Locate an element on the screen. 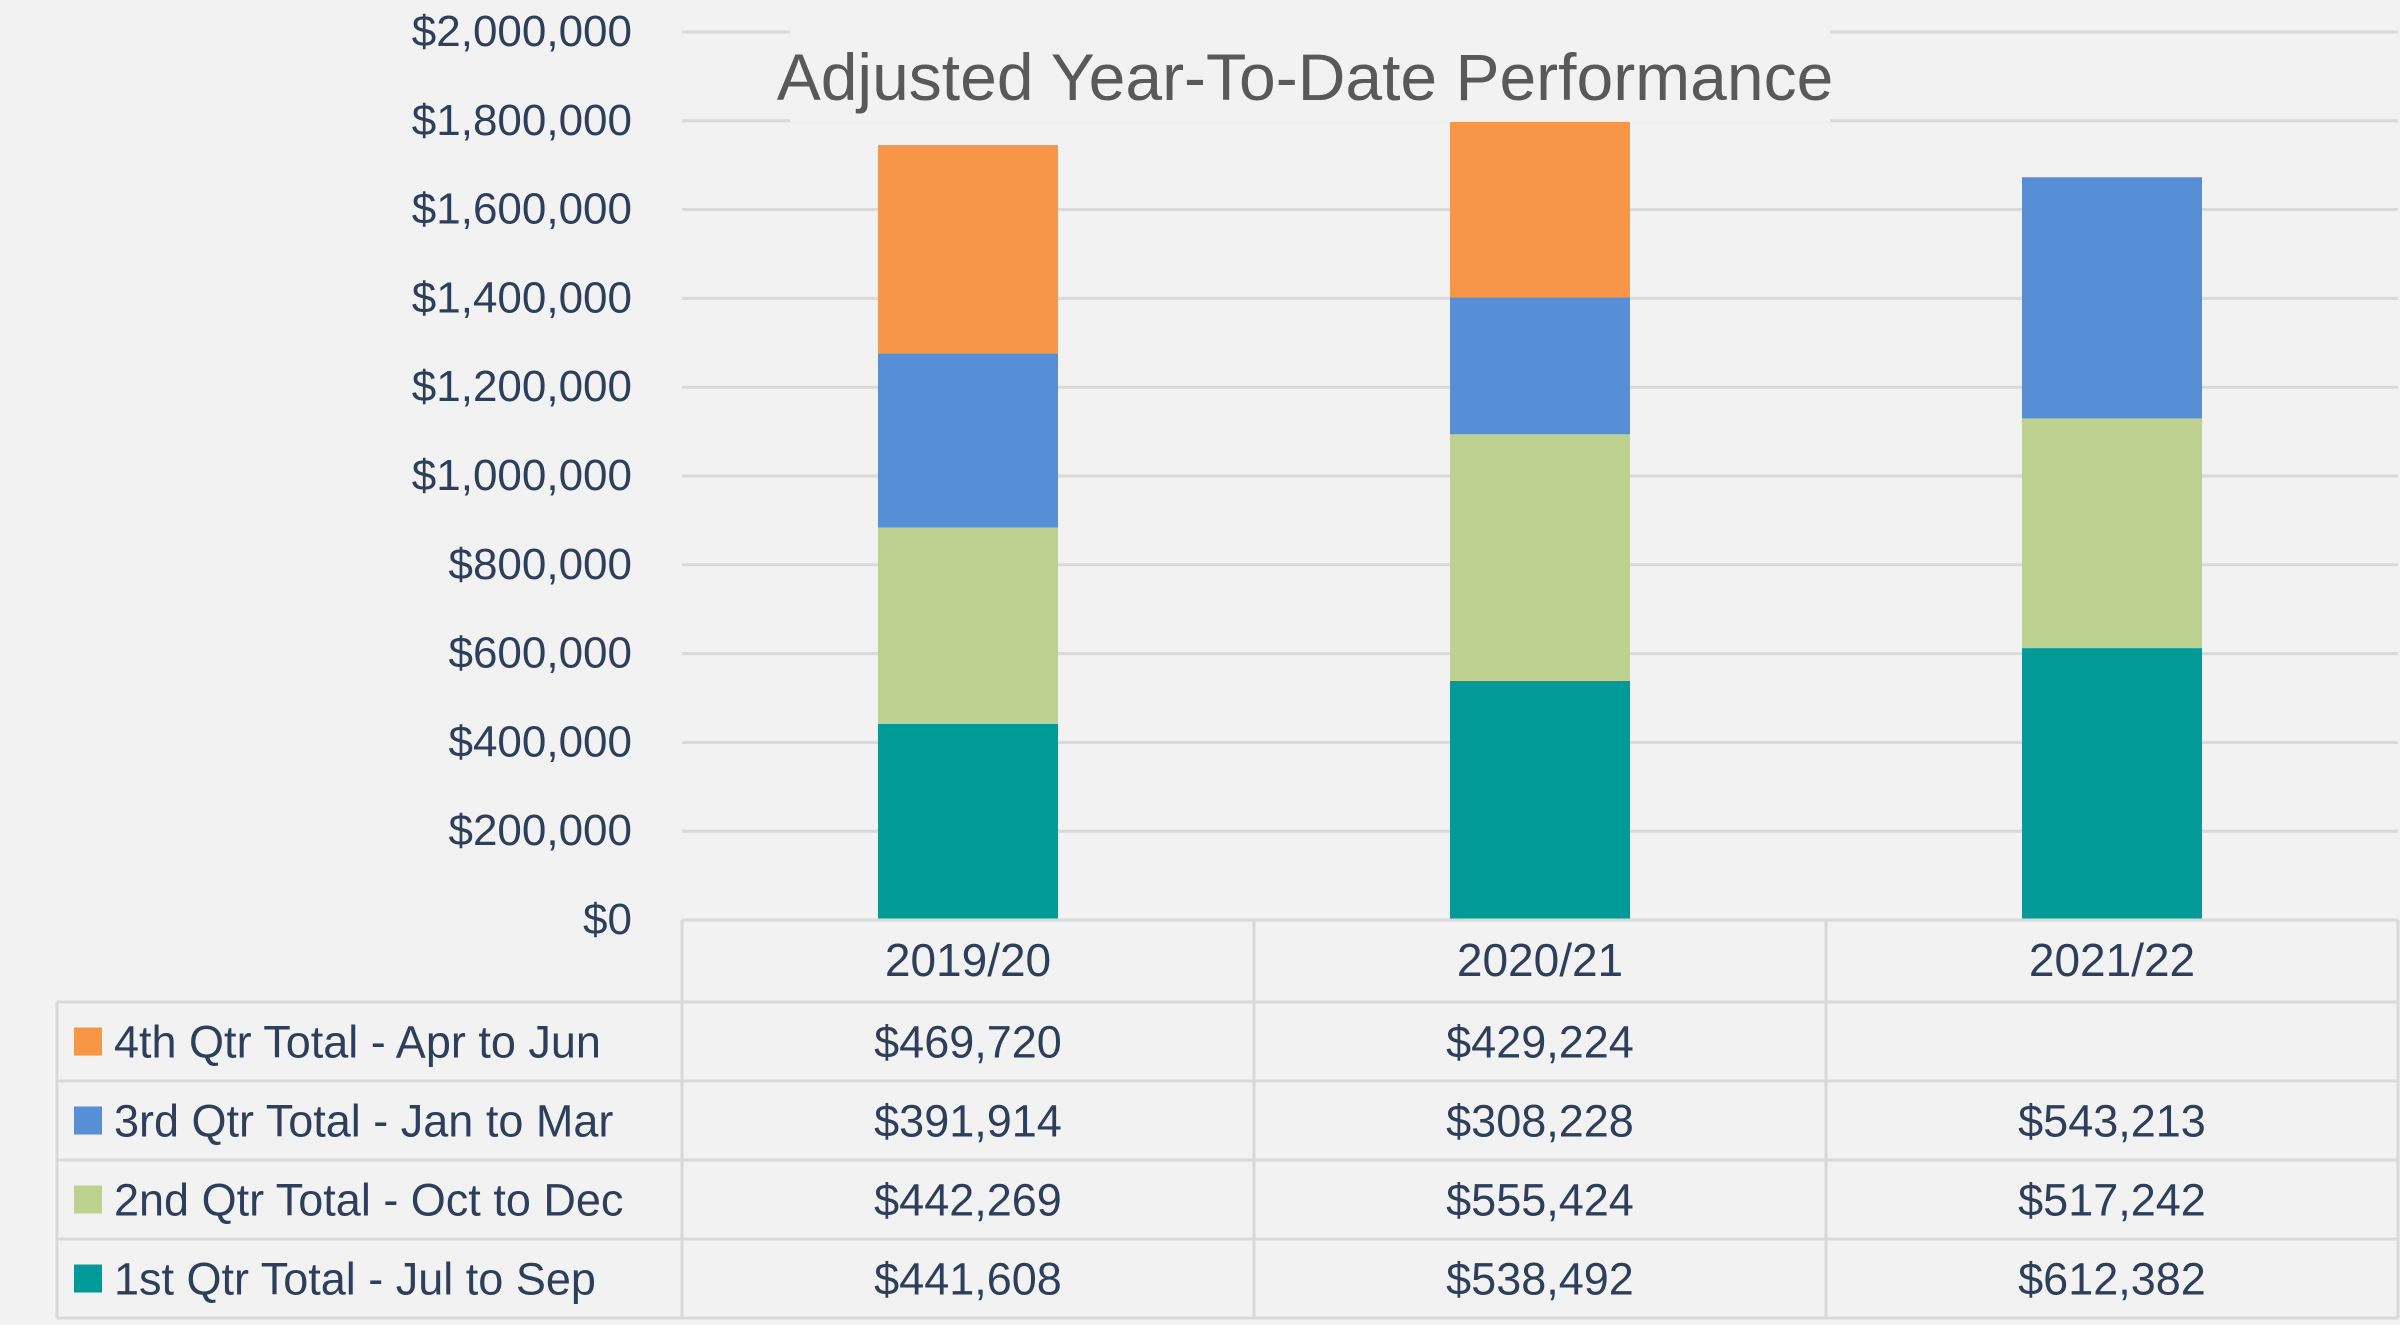  data-label: $538,492 is located at coordinates (1540, 1279).